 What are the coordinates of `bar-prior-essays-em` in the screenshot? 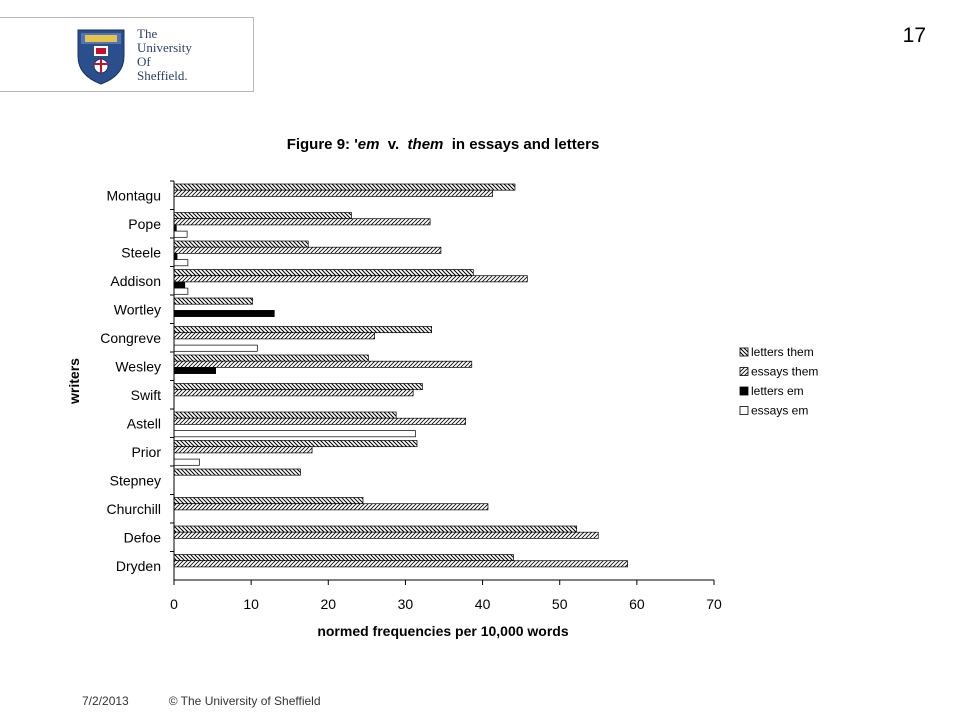 It's located at (186, 462).